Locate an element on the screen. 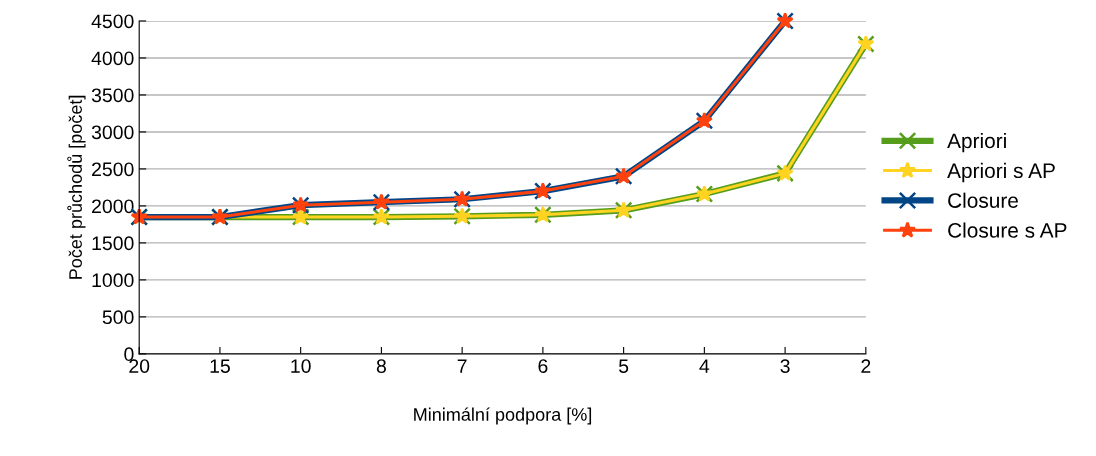  x-tick-label: 2 is located at coordinates (866, 366).